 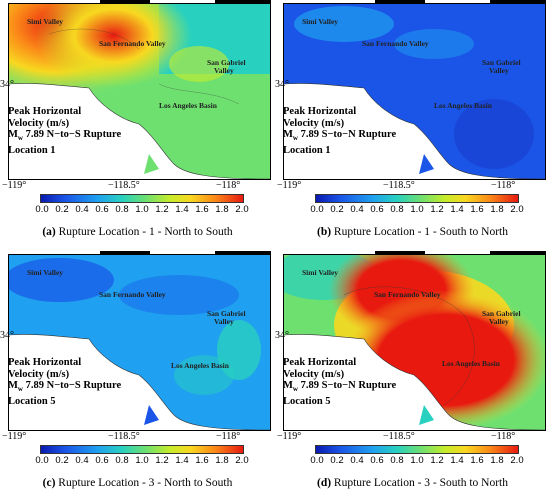 What do you see at coordinates (32, 401) in the screenshot?
I see `legend-line-4: Location 5` at bounding box center [32, 401].